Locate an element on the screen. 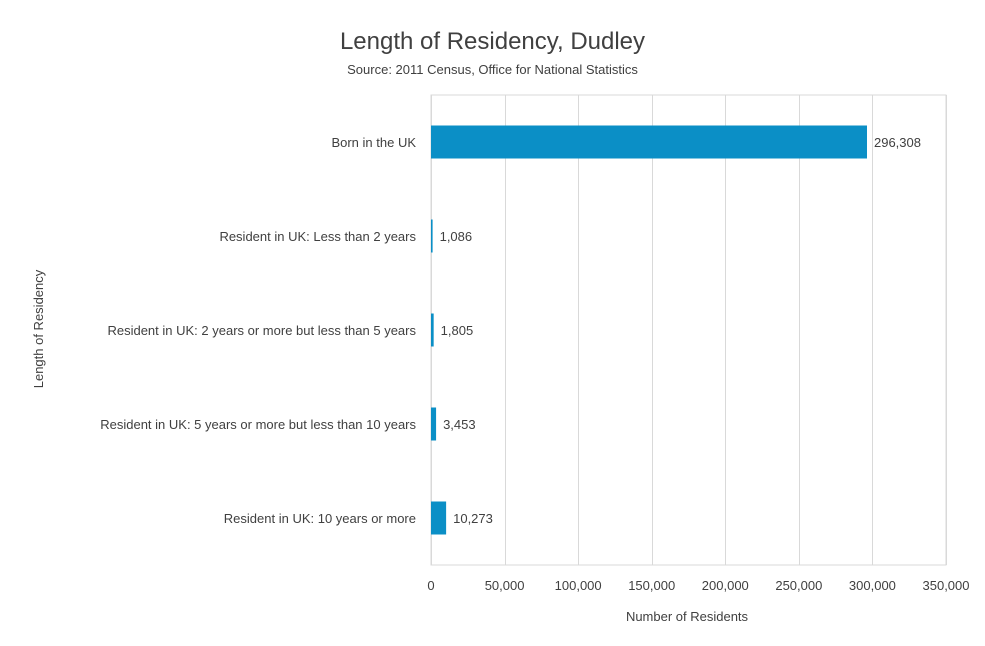  x-tick-label: 100,000 is located at coordinates (578, 585).